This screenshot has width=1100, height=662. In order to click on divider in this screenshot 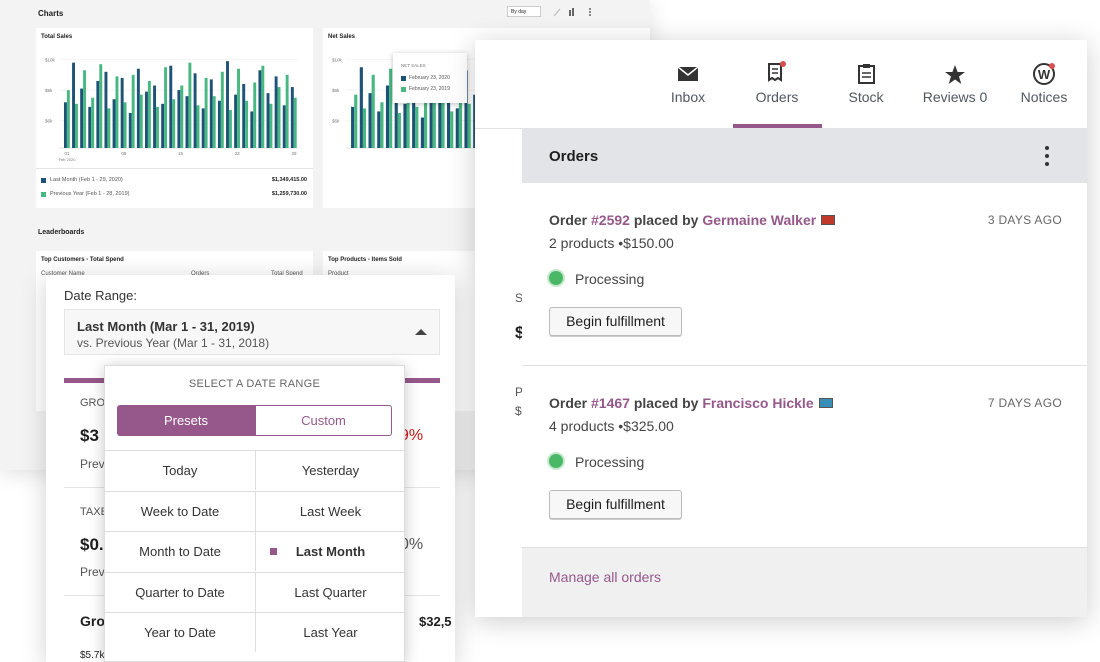, I will do `click(174, 168)`.